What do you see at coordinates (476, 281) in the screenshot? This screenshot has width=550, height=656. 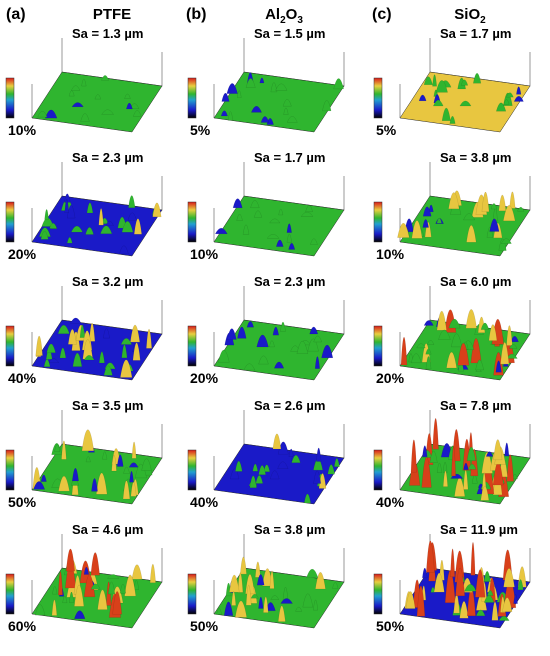 I see `roughness-label: Sa = 6.0 µm` at bounding box center [476, 281].